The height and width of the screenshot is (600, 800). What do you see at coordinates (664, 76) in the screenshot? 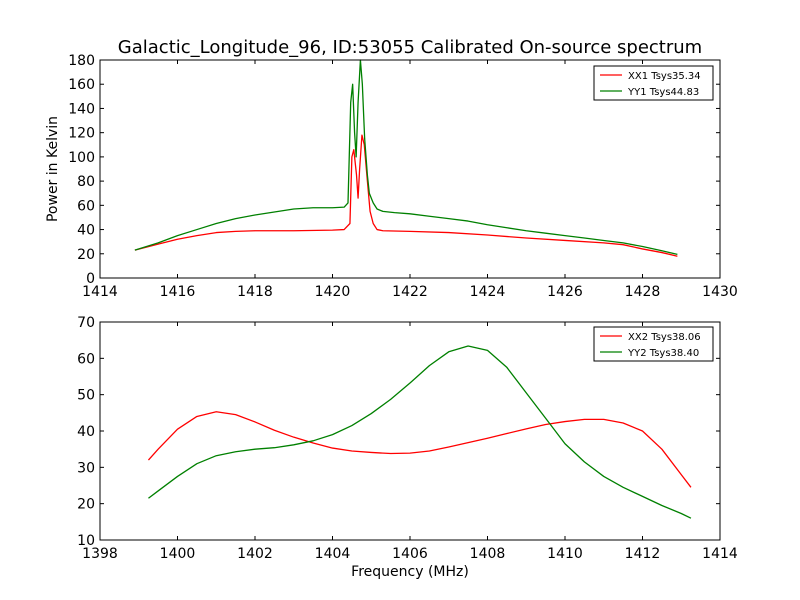
I see `legend-entry-label: XX1 Tsys35.34` at bounding box center [664, 76].